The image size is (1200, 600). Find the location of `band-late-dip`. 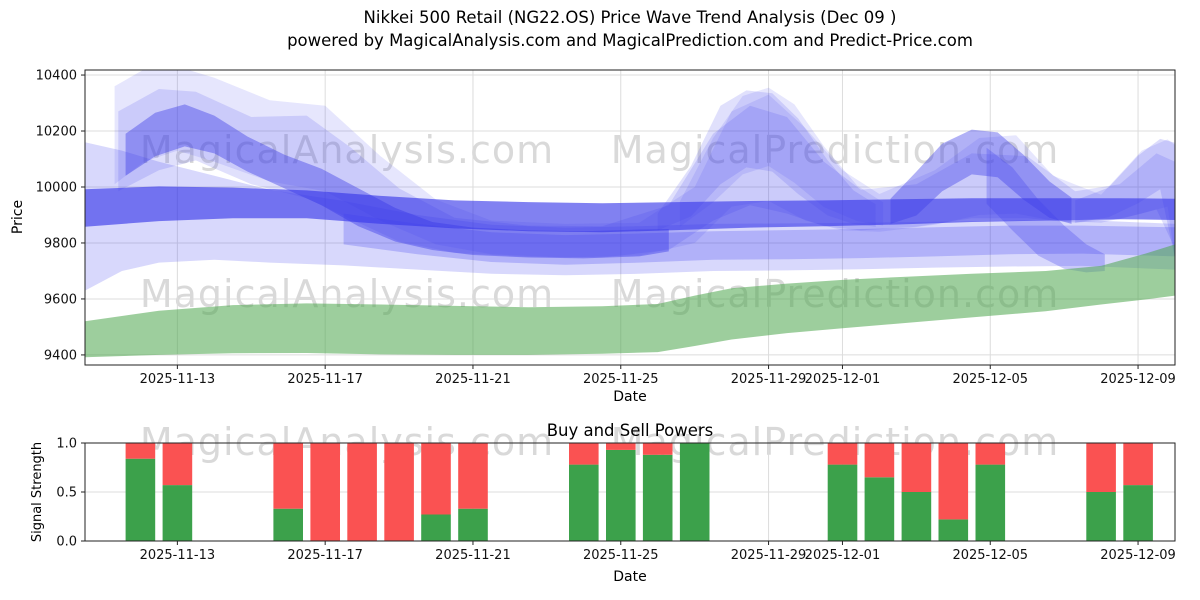

band-late-dip is located at coordinates (1045, 210).